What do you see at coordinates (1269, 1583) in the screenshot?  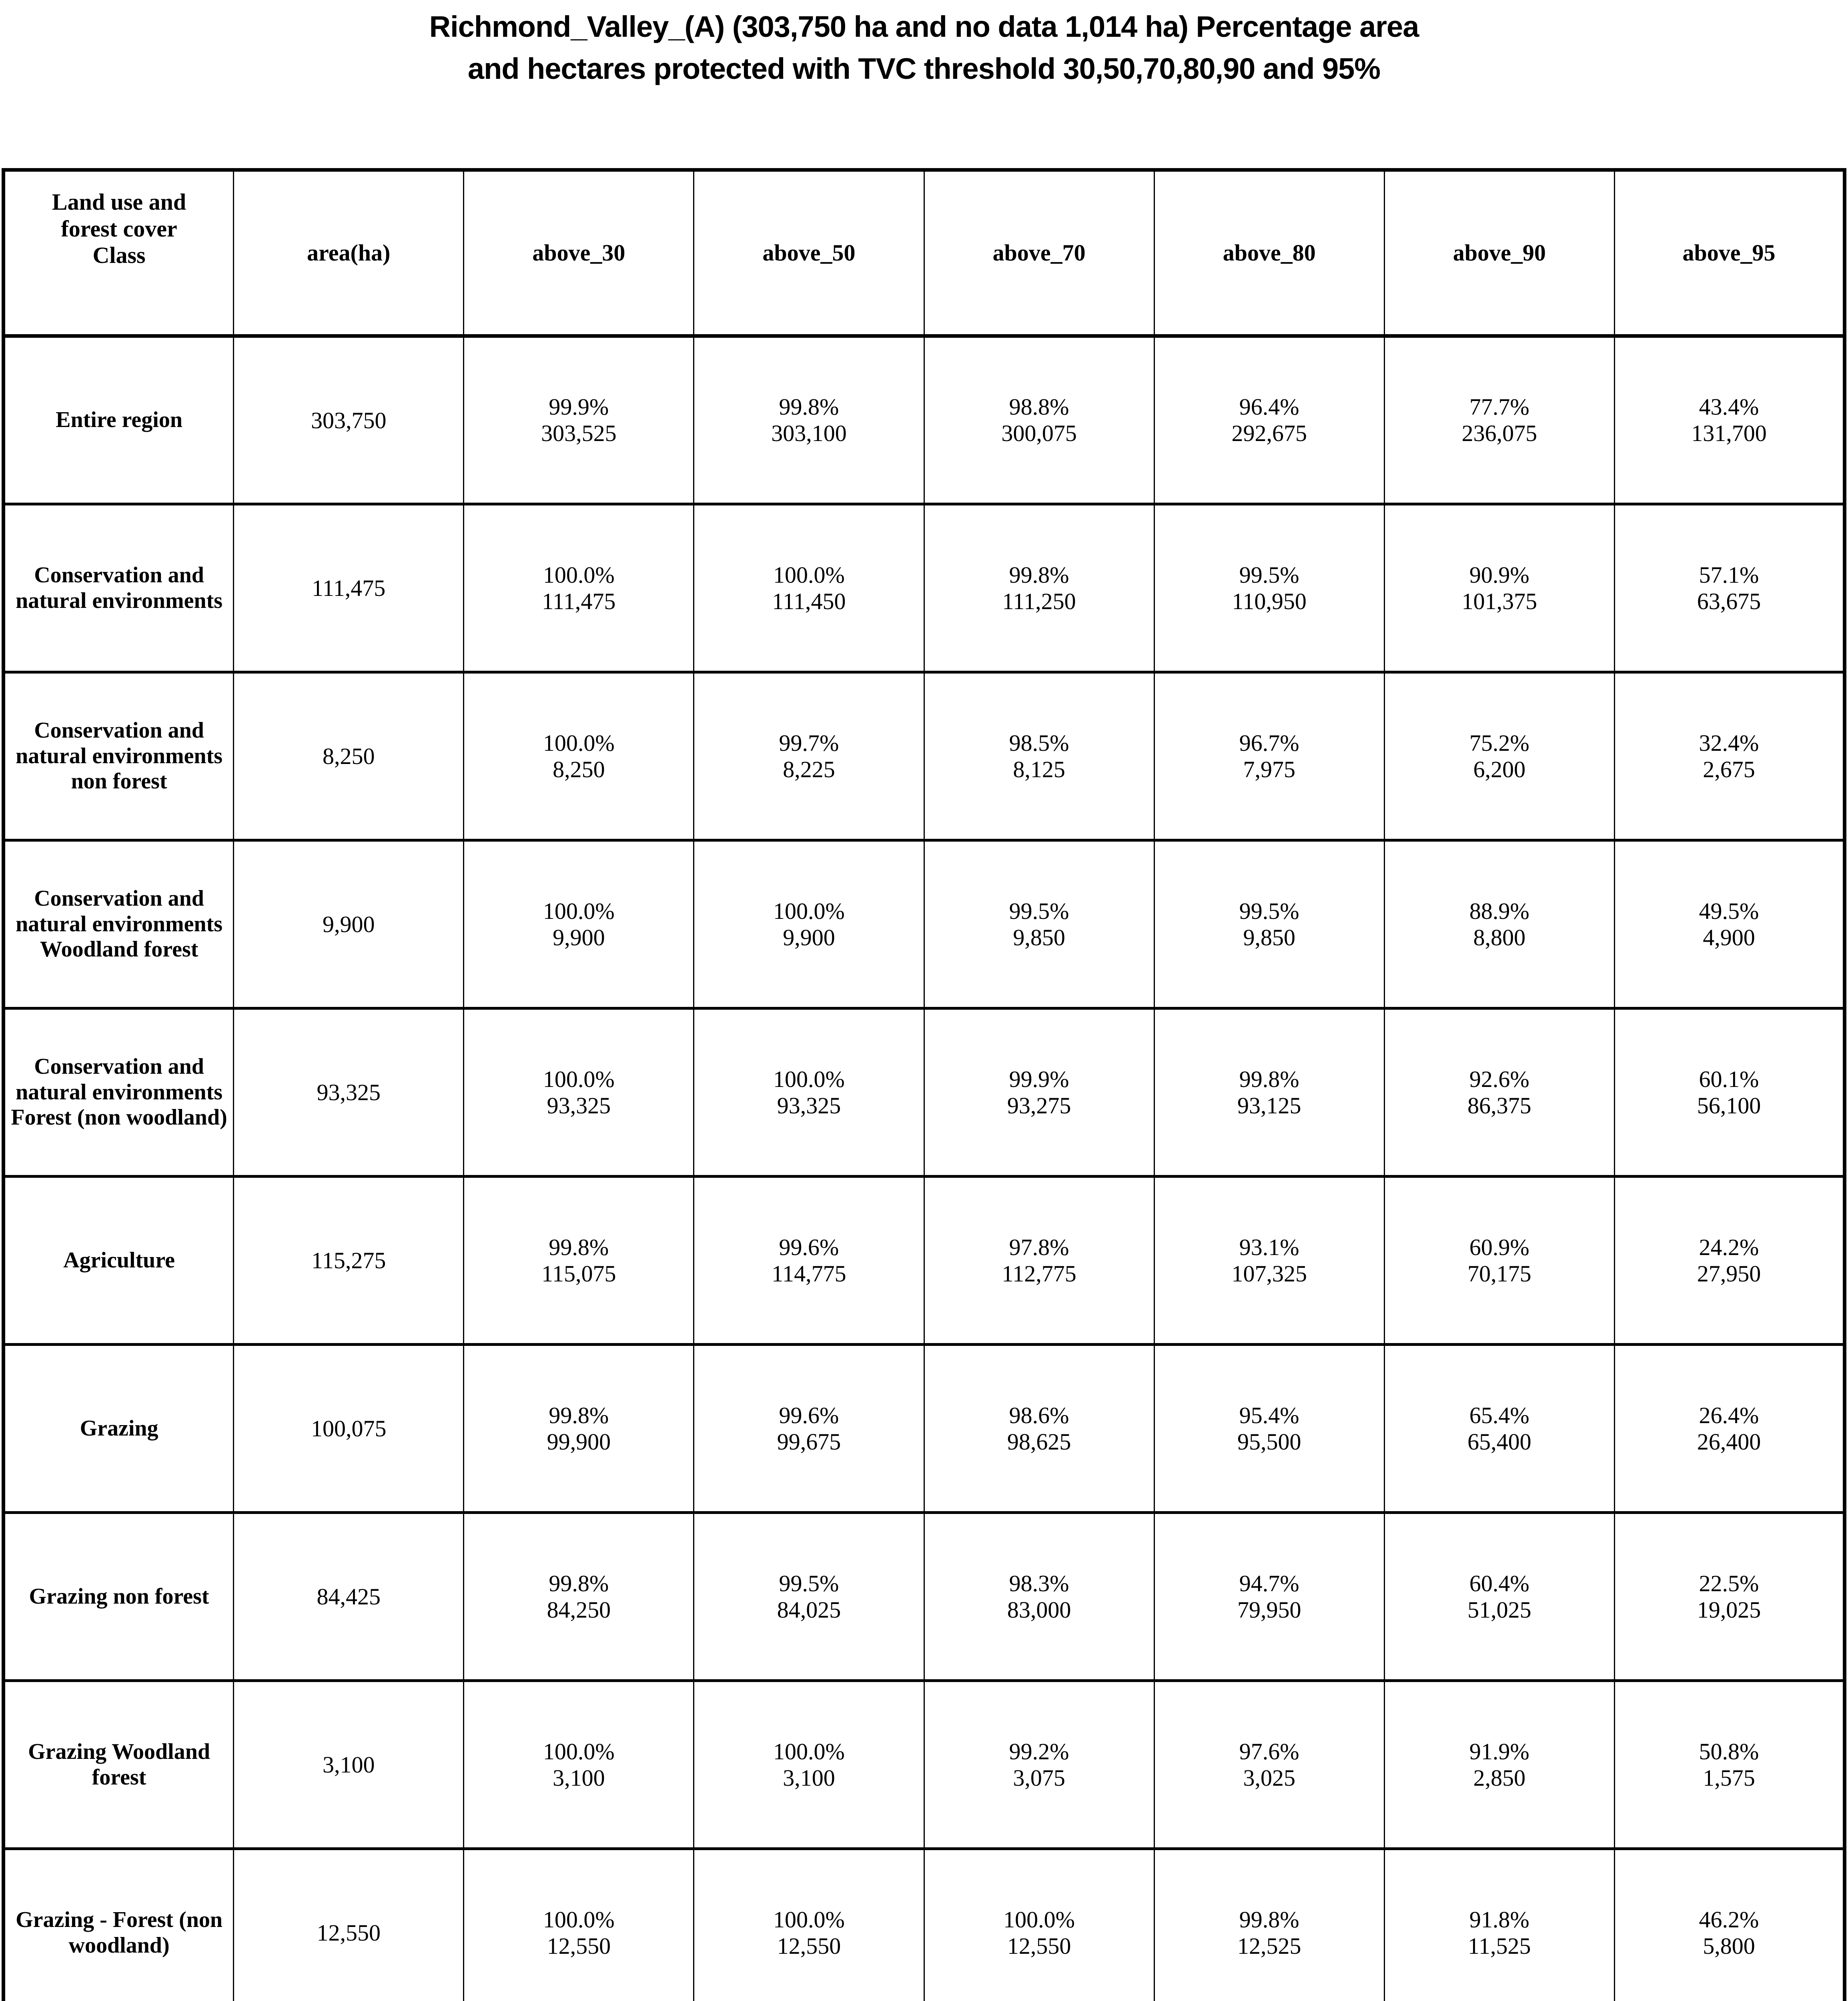 I see `percent-value: 94.7%` at bounding box center [1269, 1583].